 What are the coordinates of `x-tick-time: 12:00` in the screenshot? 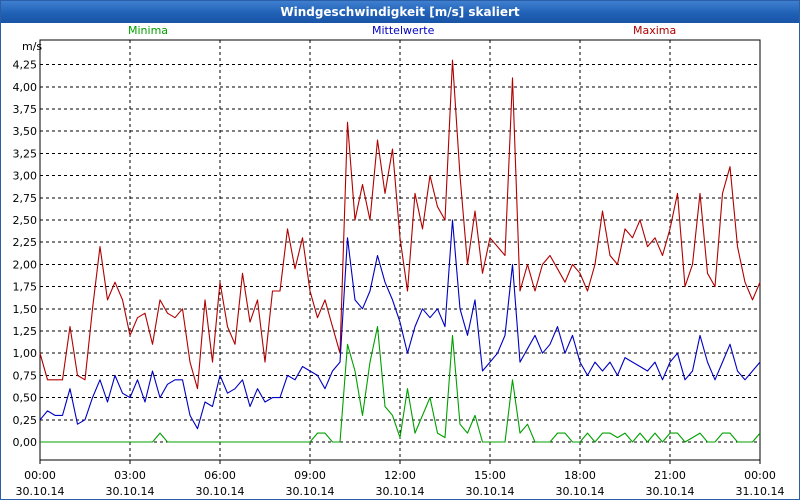 It's located at (400, 475).